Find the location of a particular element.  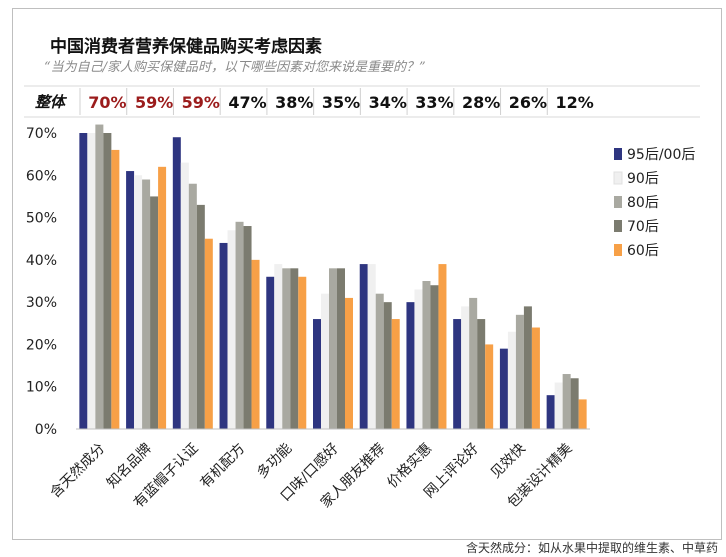

overall-value: 70% is located at coordinates (107, 102).